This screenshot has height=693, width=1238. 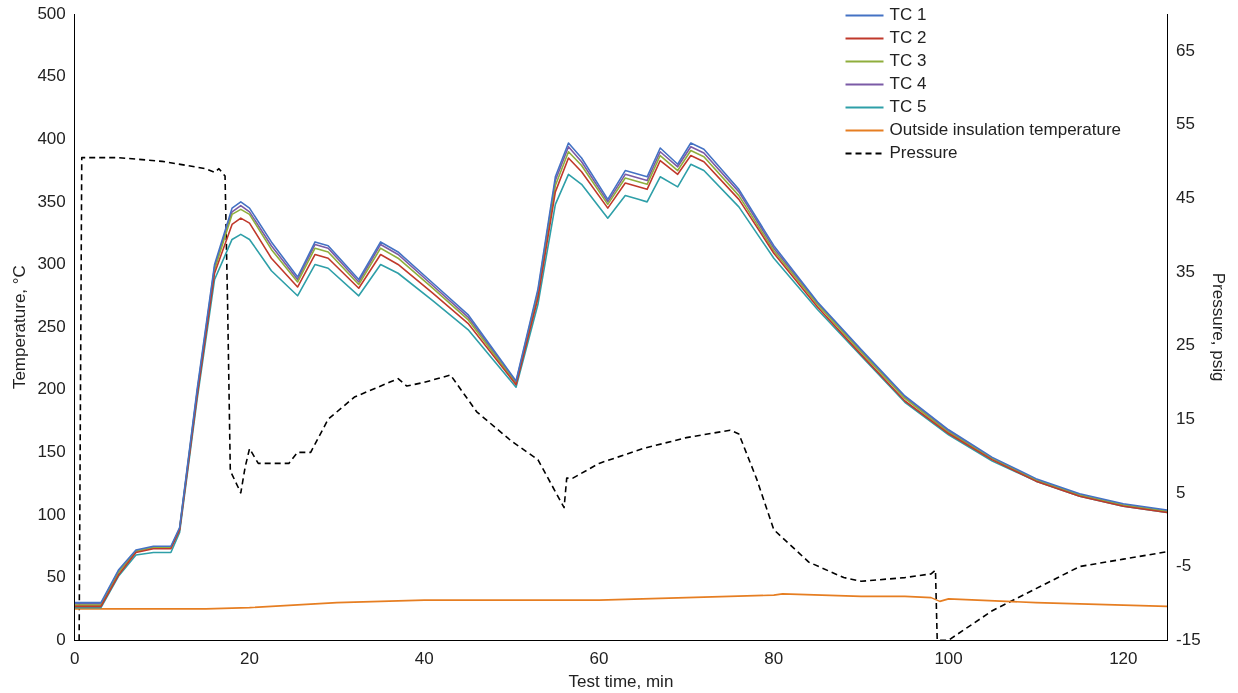 I want to click on x-tick-label: 20, so click(x=249, y=659).